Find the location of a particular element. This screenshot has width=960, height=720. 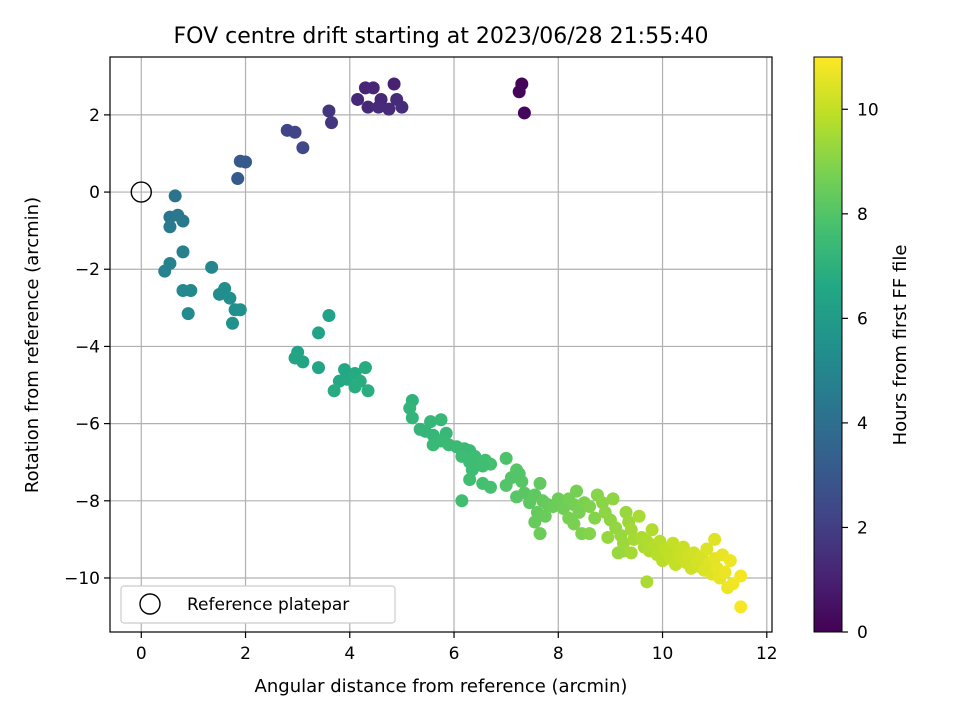

y-tick-label: −4 is located at coordinates (87, 347).